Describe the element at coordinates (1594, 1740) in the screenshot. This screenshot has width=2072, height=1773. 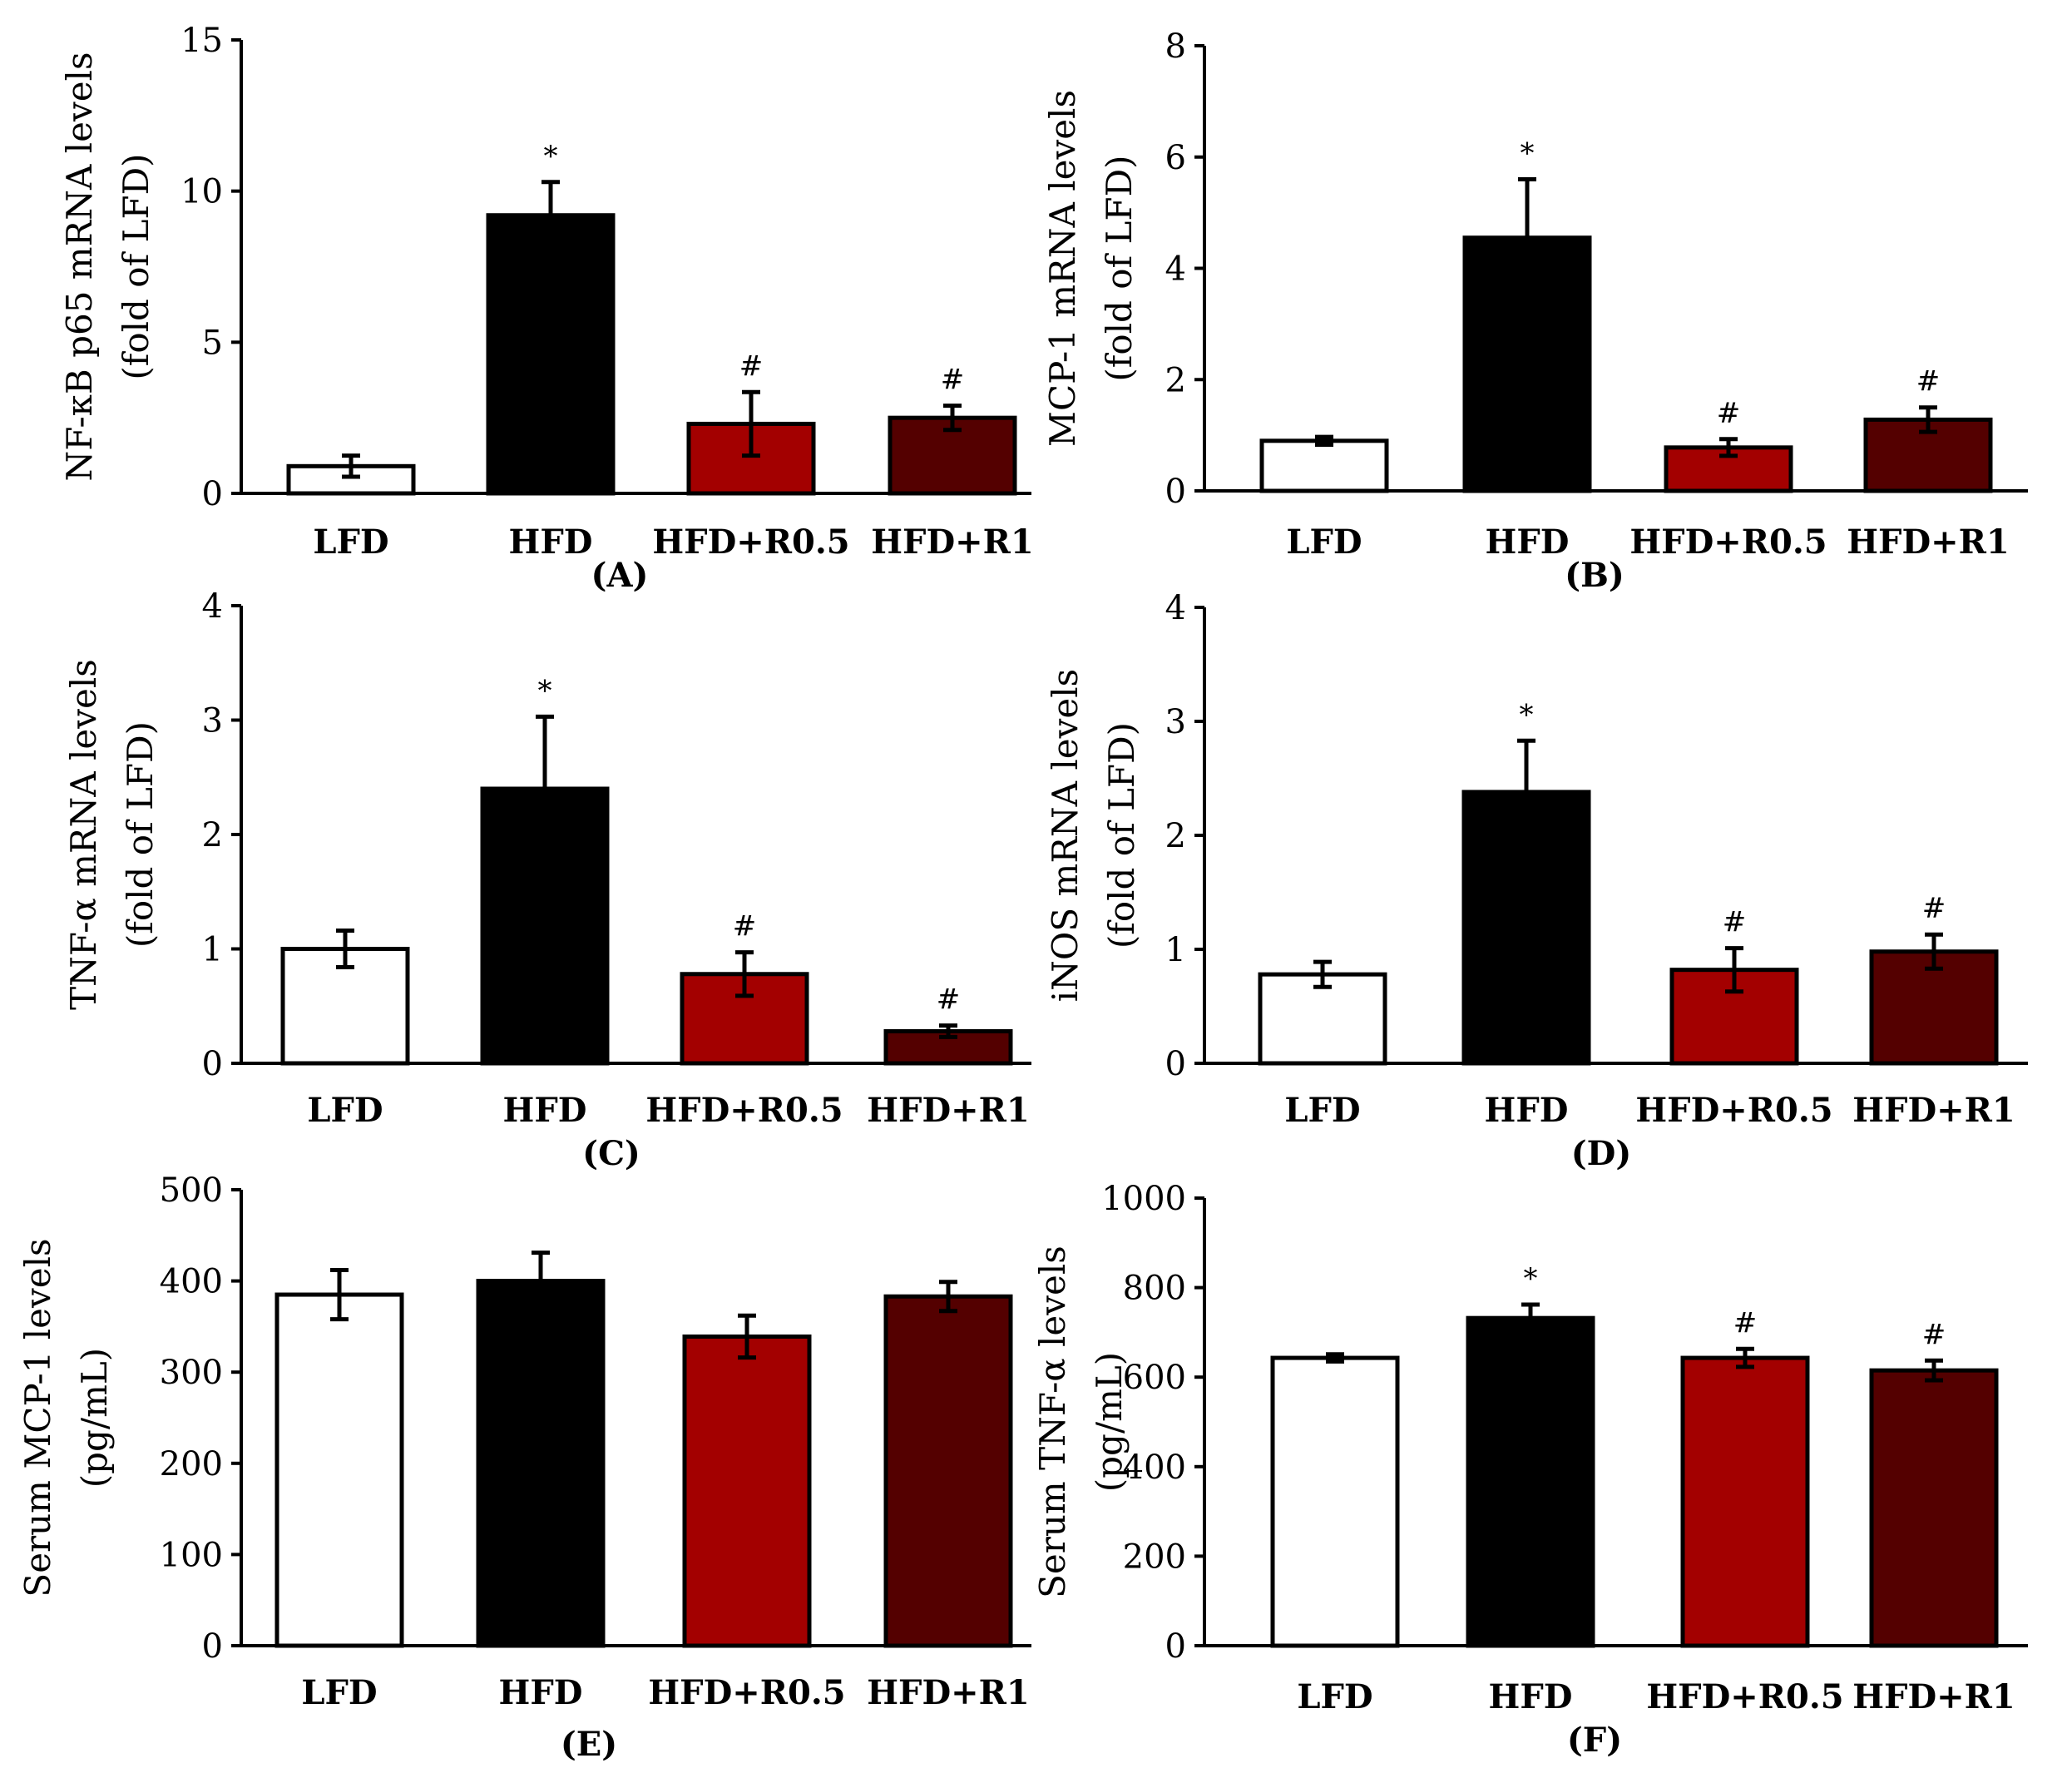
I see `panel-label: (F)` at that location.